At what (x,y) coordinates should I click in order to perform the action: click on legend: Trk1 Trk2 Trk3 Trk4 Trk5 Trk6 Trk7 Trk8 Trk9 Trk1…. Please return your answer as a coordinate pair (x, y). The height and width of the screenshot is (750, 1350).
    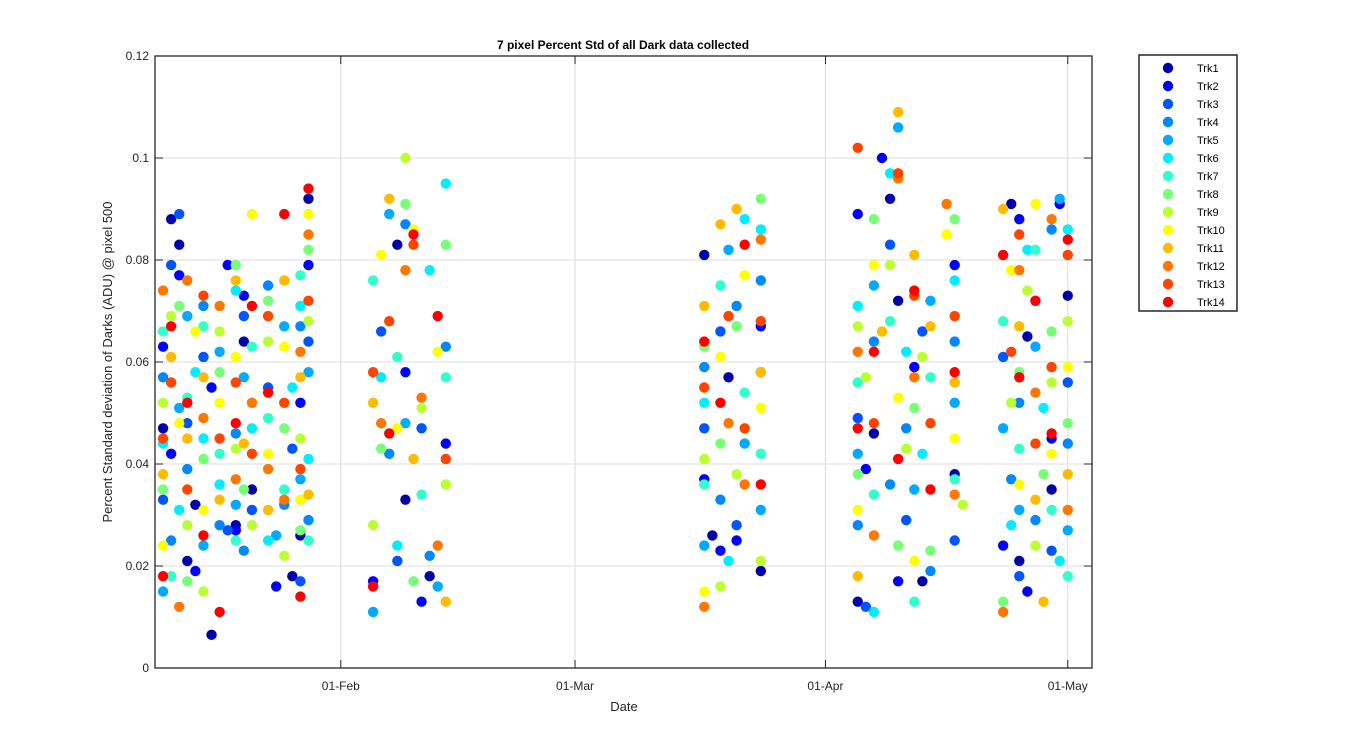
    Looking at the image, I should click on (1188, 183).